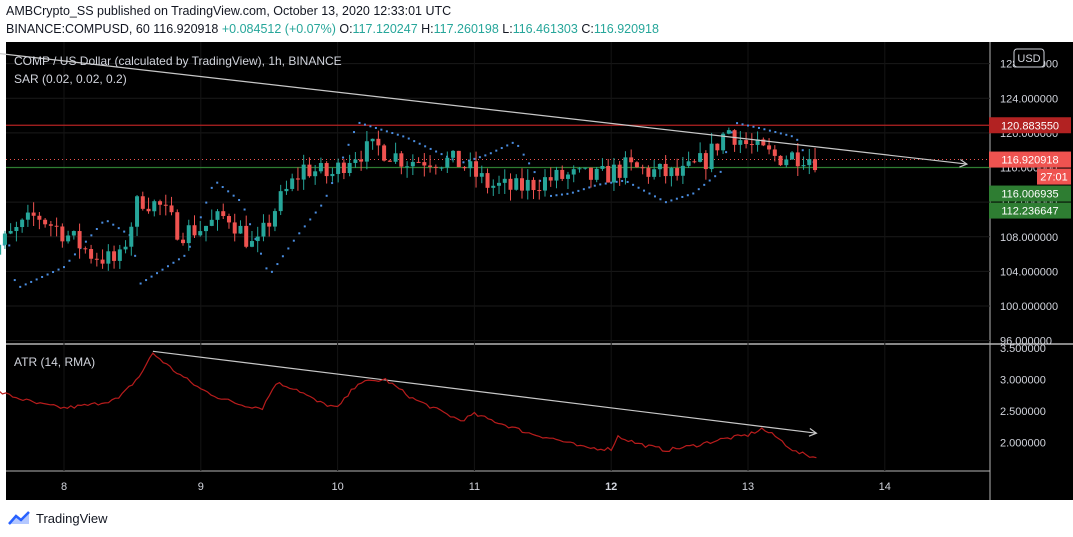 Image resolution: width=1073 pixels, height=537 pixels. Describe the element at coordinates (70, 79) in the screenshot. I see `sar-legend: SAR (0.02, 0.02, 0.2)` at that location.